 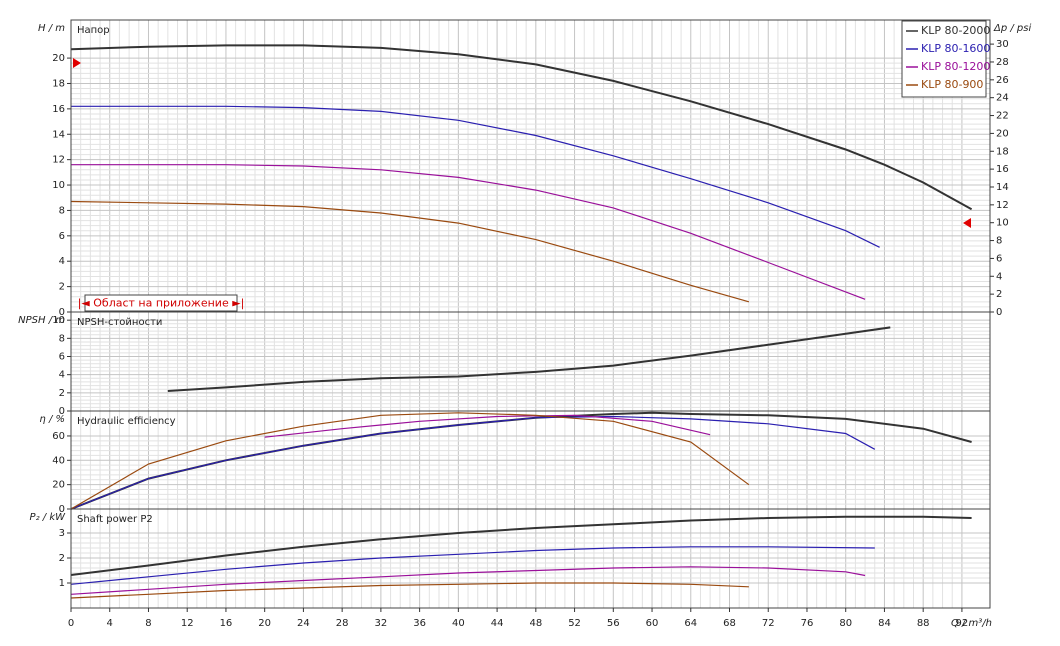 I want to click on range-button, so click(x=161, y=303).